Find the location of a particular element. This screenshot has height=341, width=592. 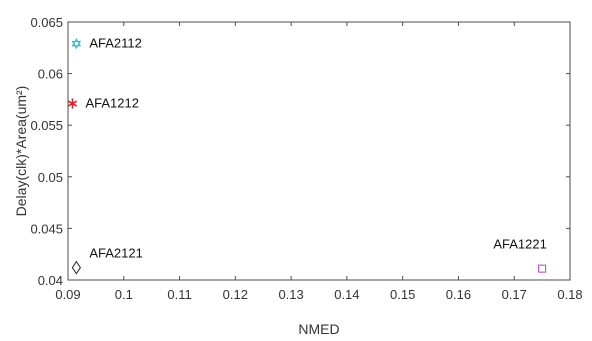

point-annotation: AFA2112 is located at coordinates (115, 43).